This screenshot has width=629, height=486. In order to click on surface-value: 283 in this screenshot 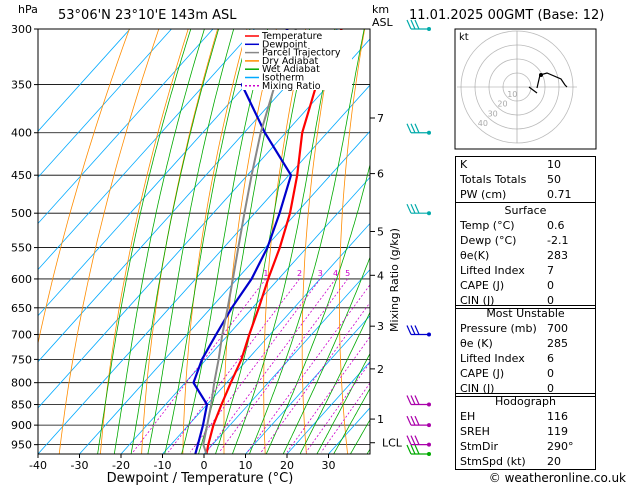, I will do `click(557, 255)`.